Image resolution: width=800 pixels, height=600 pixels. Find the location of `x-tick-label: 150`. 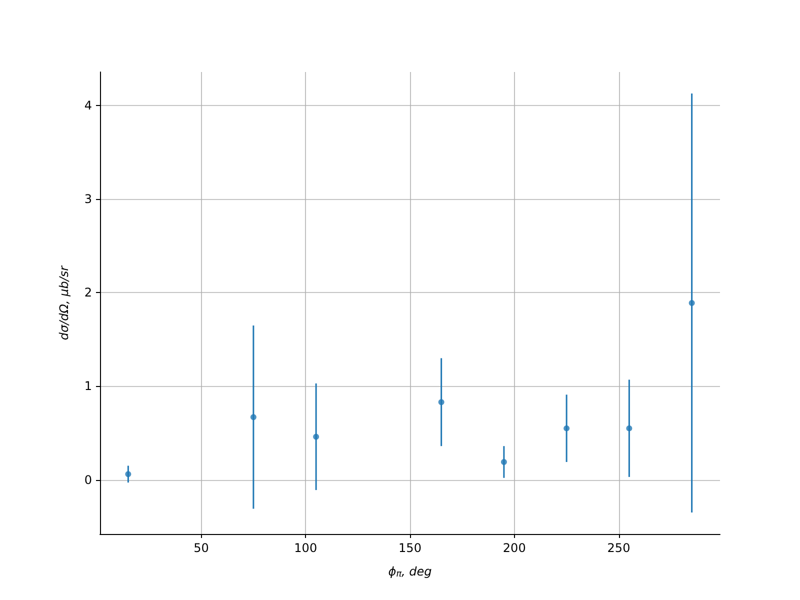

x-tick-label: 150 is located at coordinates (410, 548).